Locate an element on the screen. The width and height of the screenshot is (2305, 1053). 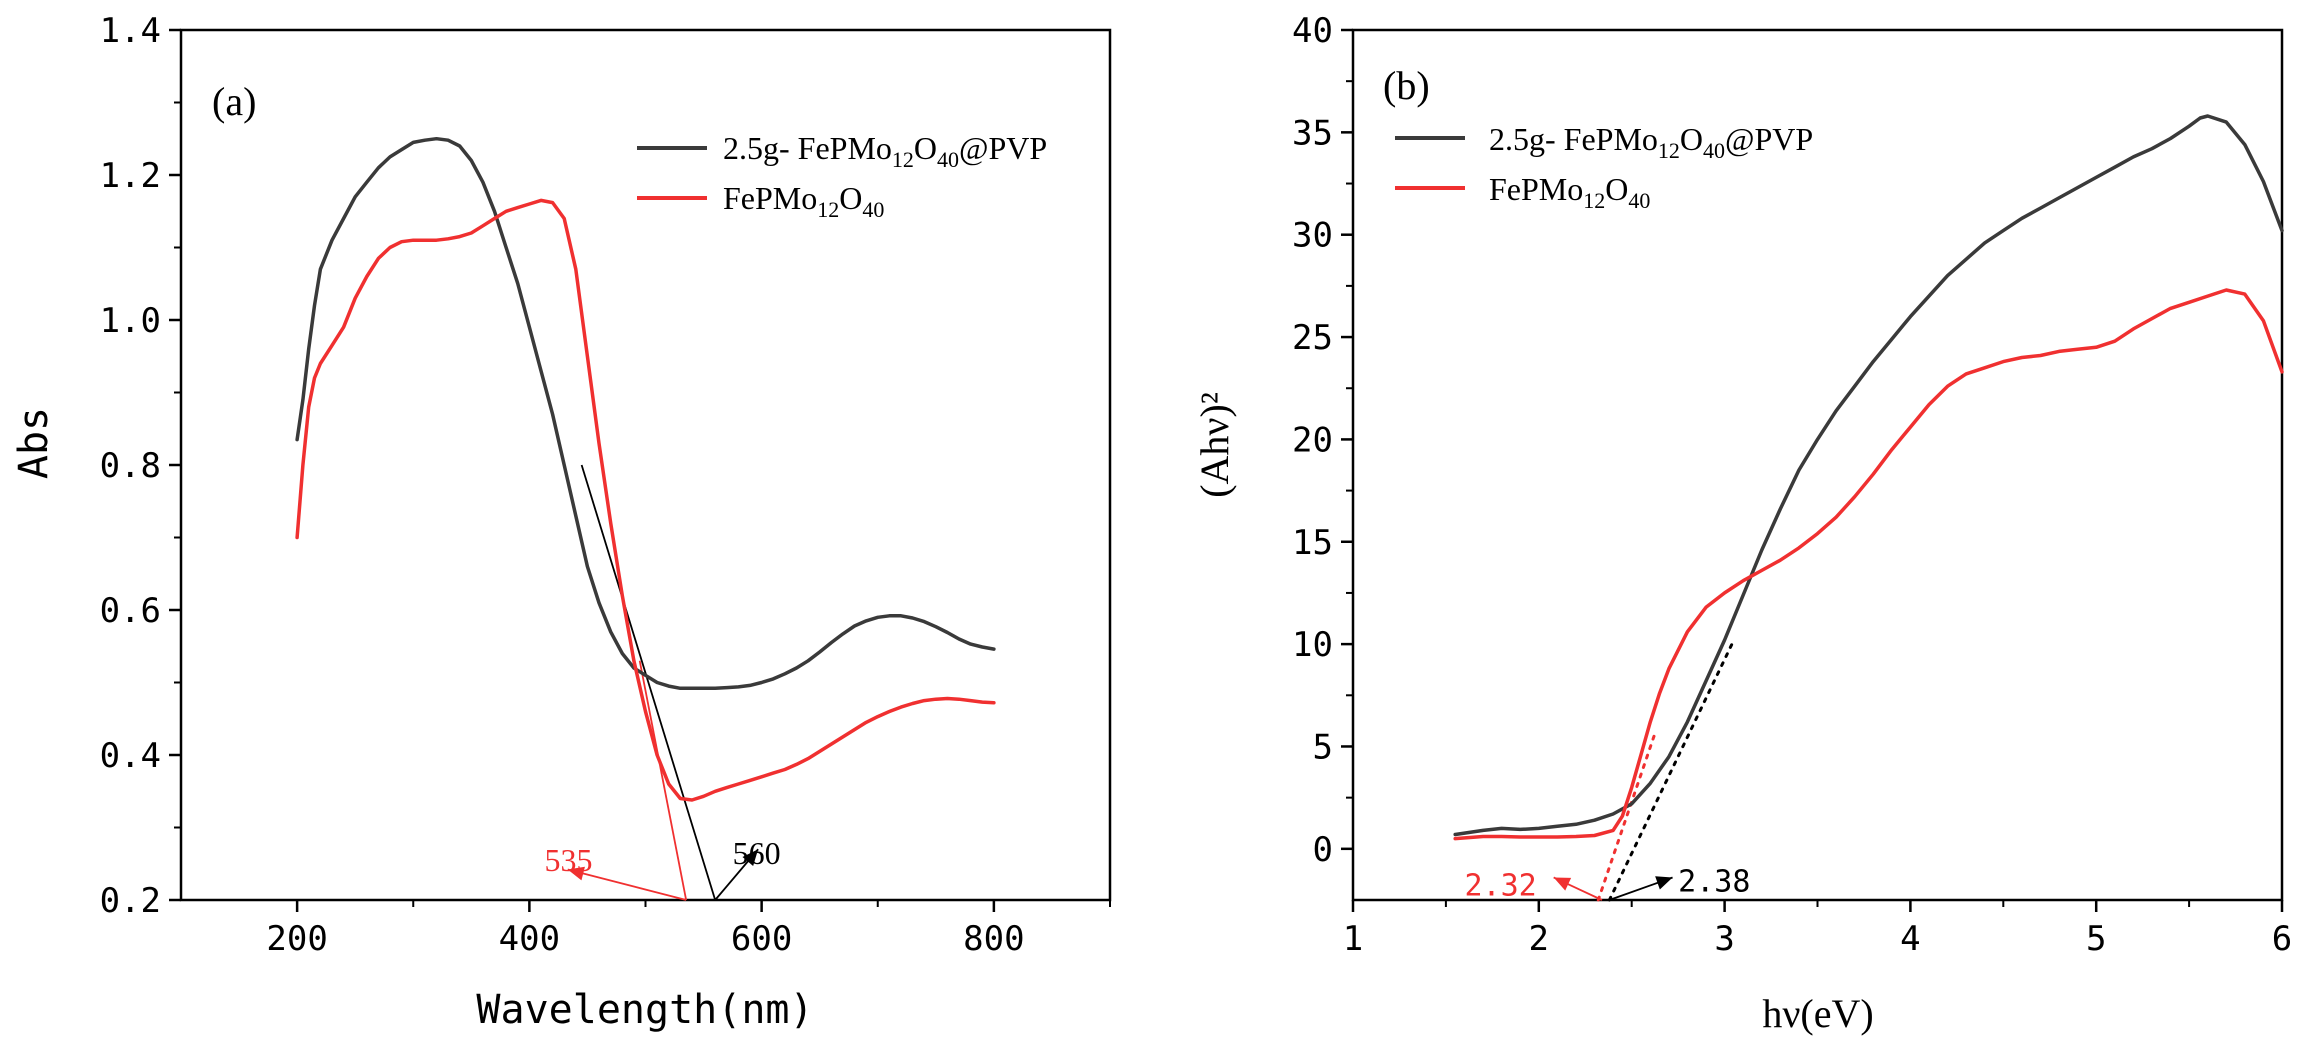
y-tick-label-b-8: 40 is located at coordinates (1312, 31).